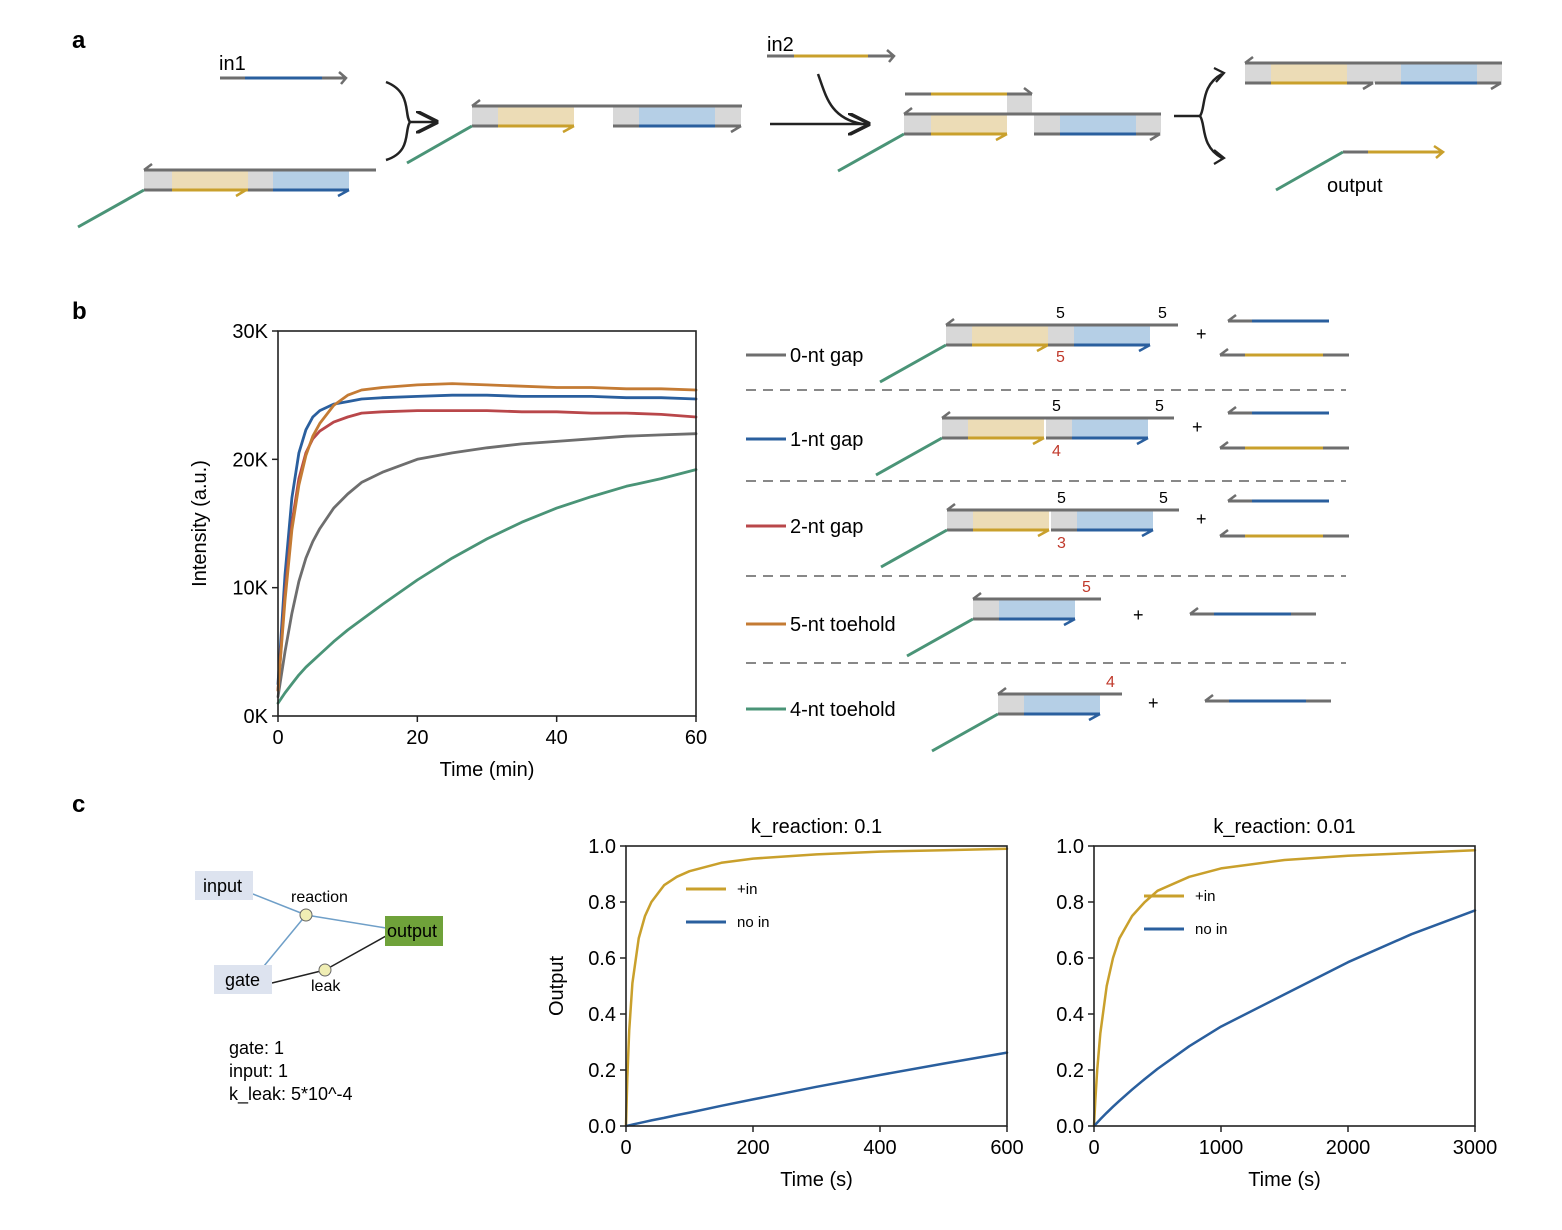 Image resolution: width=1562 pixels, height=1230 pixels. Describe the element at coordinates (780, 45) in the screenshot. I see `in2-label: in2` at that location.